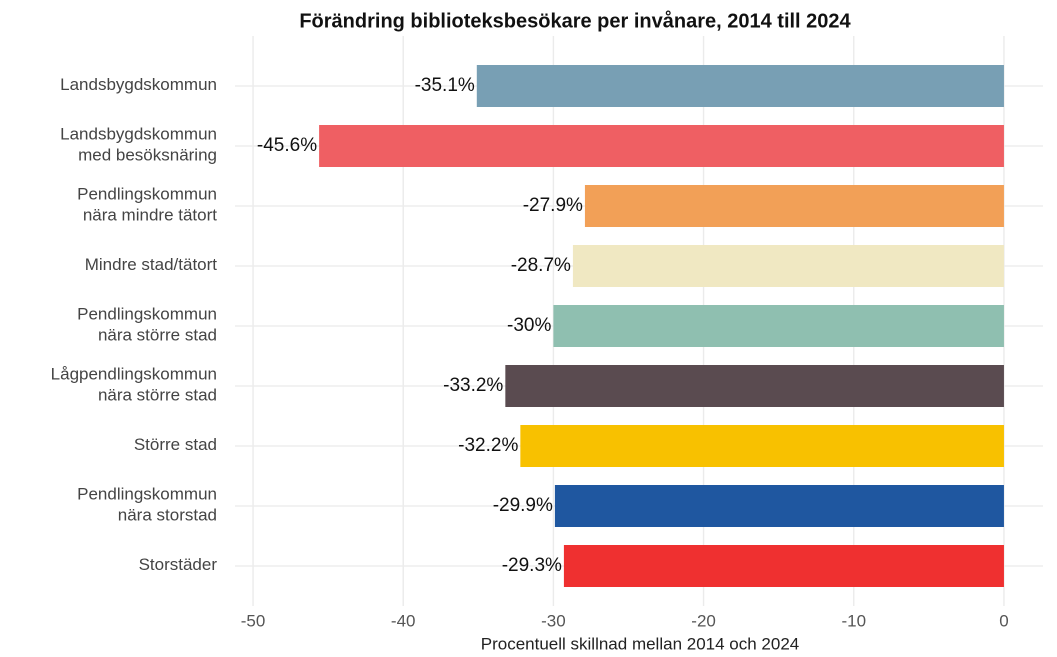 The height and width of the screenshot is (657, 1057). Describe the element at coordinates (175, 444) in the screenshot. I see `y-tick-label: Större stad` at that location.